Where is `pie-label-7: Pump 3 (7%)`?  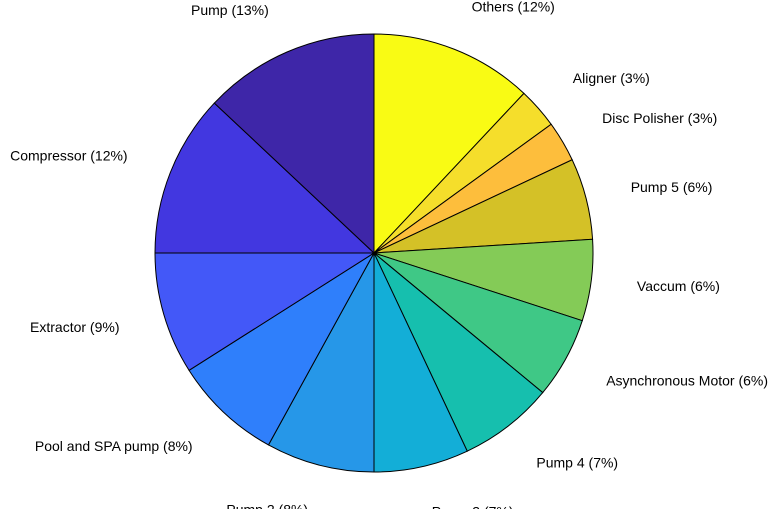
pie-label-7: Pump 3 (7%) is located at coordinates (473, 506).